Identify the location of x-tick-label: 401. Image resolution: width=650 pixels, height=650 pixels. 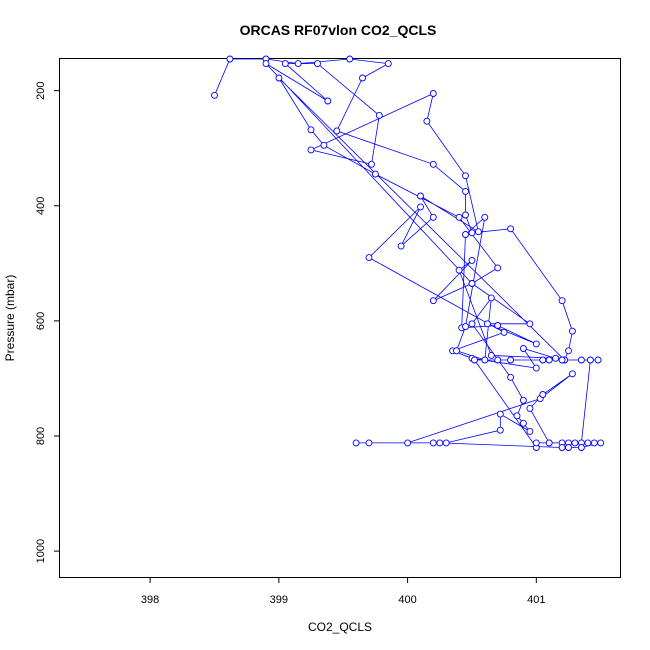
(536, 600).